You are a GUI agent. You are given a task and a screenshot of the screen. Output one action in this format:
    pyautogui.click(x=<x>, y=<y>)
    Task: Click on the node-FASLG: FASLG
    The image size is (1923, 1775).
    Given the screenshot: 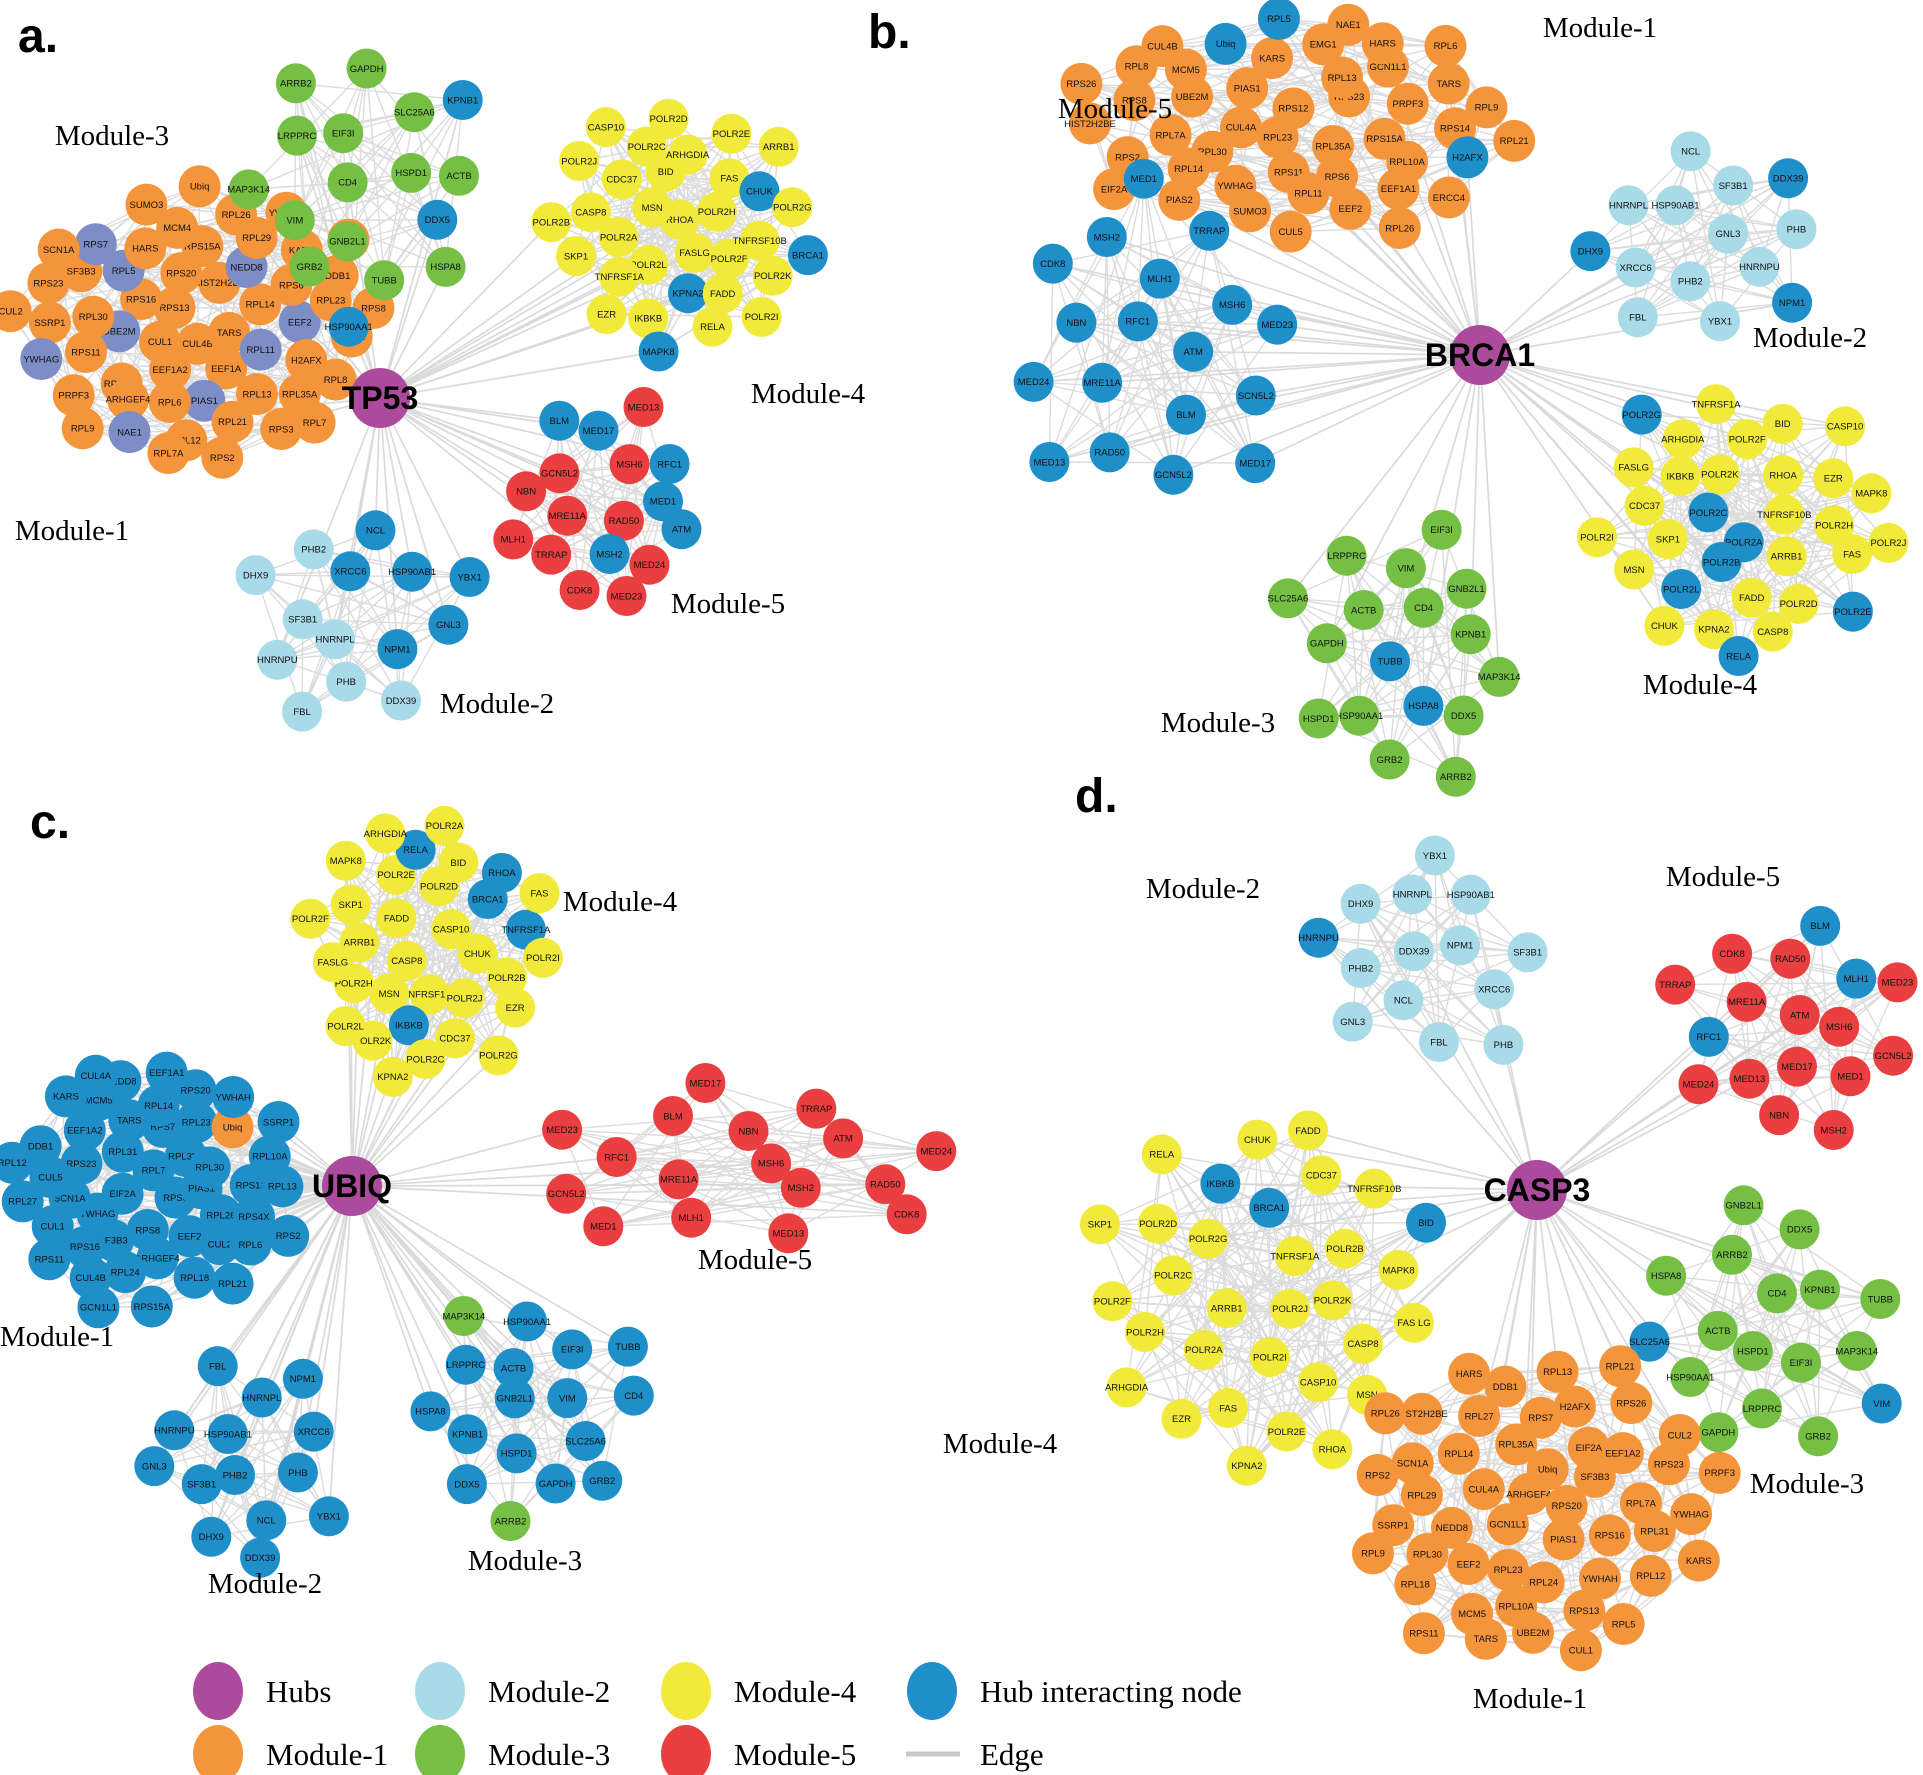 What is the action you would take?
    pyautogui.click(x=1633, y=467)
    